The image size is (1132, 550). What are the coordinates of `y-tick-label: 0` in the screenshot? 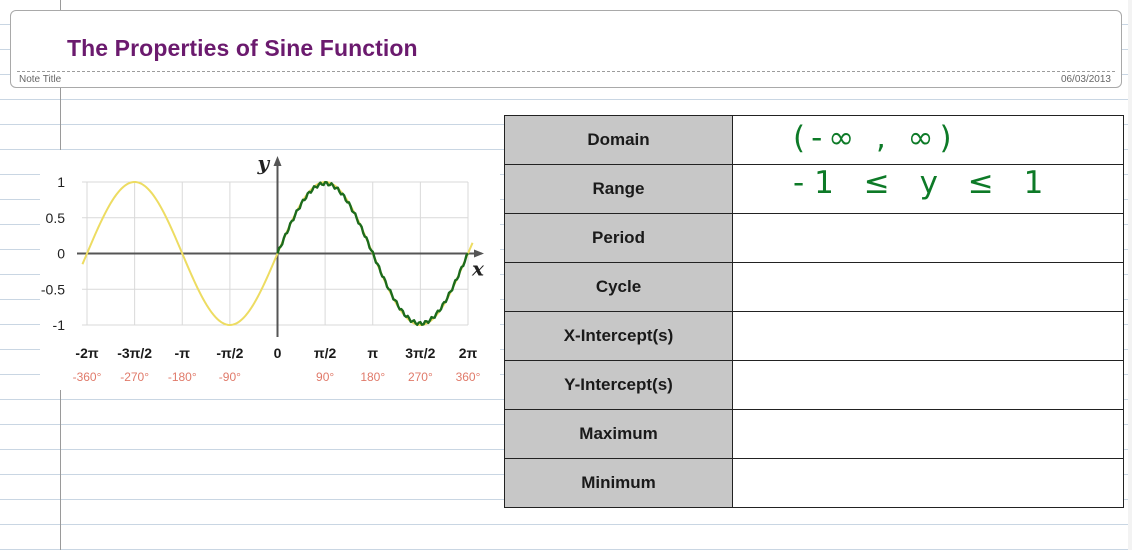 It's located at (61, 254).